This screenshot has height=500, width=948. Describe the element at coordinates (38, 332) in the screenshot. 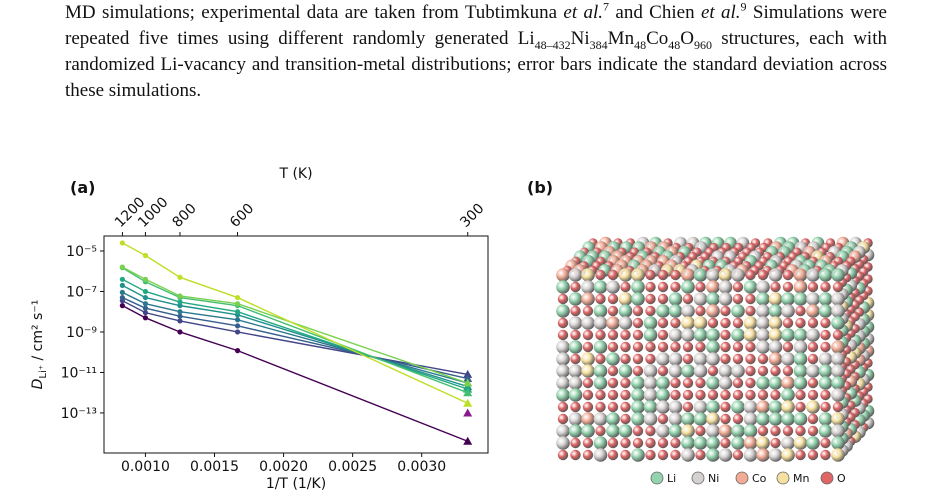

I see `y-axis-label-part: / cm² s⁻¹` at that location.